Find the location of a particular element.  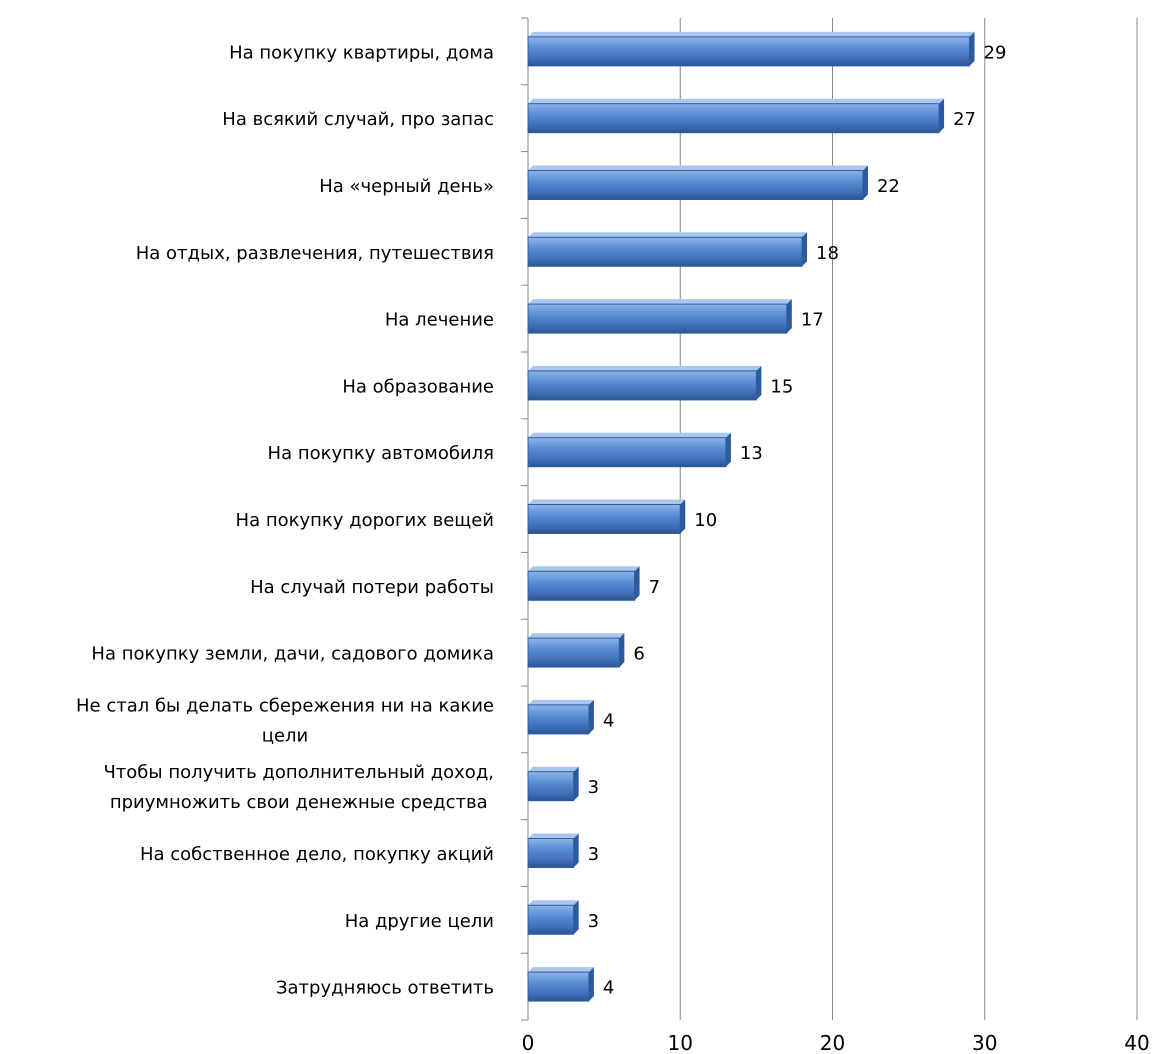

category-label-line: На другие цели is located at coordinates (419, 921).